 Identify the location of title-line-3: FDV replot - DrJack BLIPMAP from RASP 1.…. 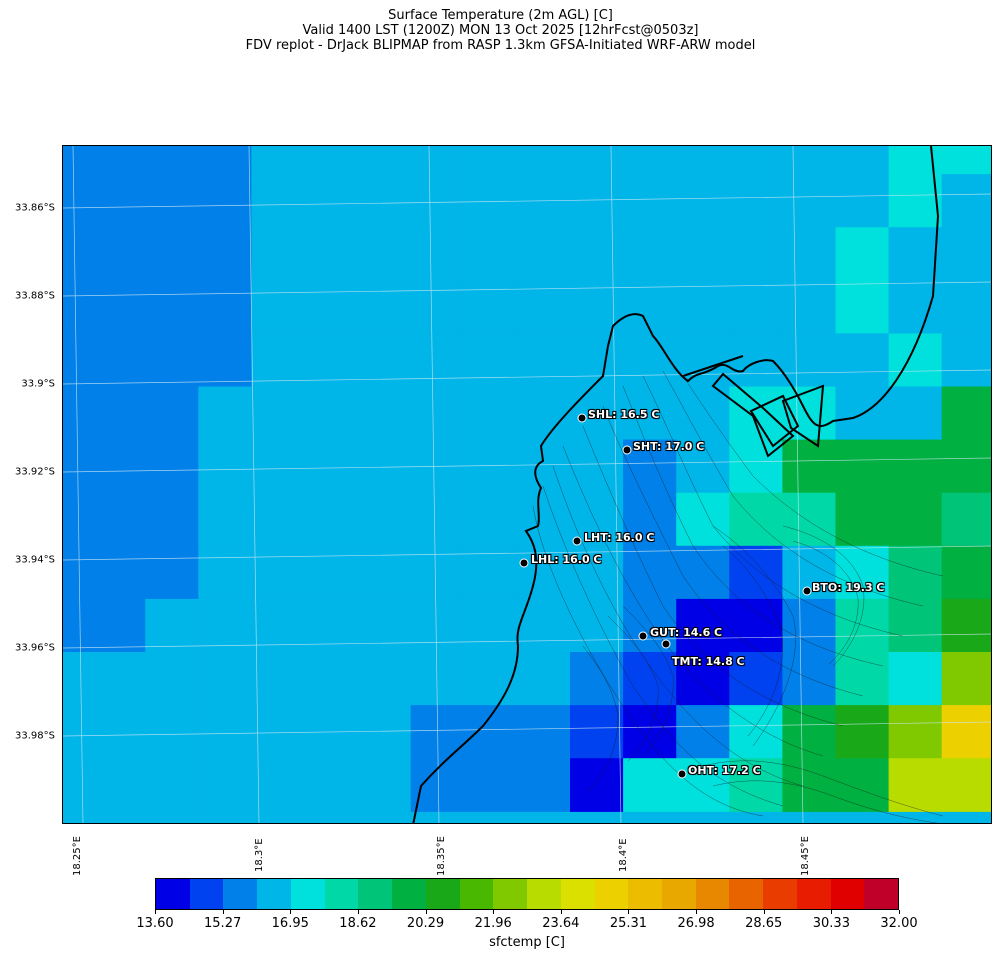
(500, 45).